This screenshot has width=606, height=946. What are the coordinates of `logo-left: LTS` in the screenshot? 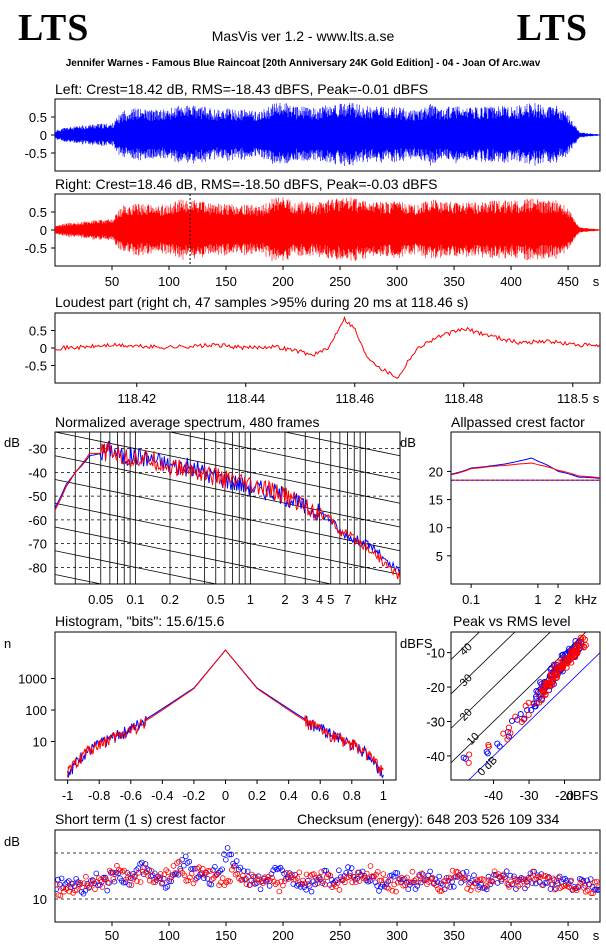 It's located at (54, 28).